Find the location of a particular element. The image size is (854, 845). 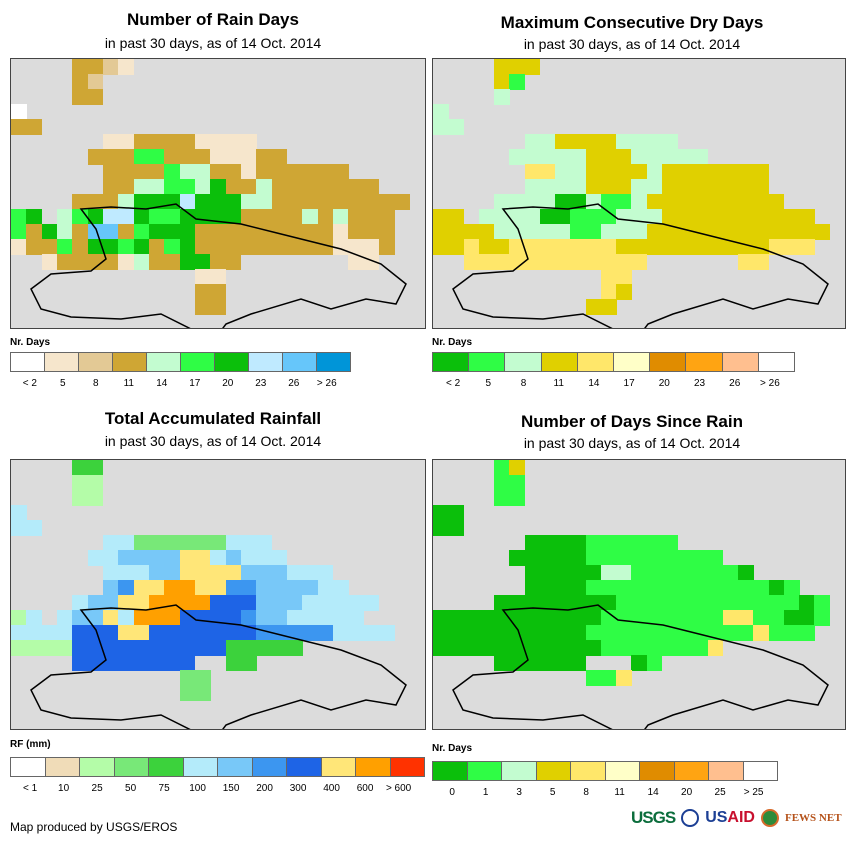

max-dry-days-title: Maximum Consecutive Dry Days is located at coordinates (632, 22).